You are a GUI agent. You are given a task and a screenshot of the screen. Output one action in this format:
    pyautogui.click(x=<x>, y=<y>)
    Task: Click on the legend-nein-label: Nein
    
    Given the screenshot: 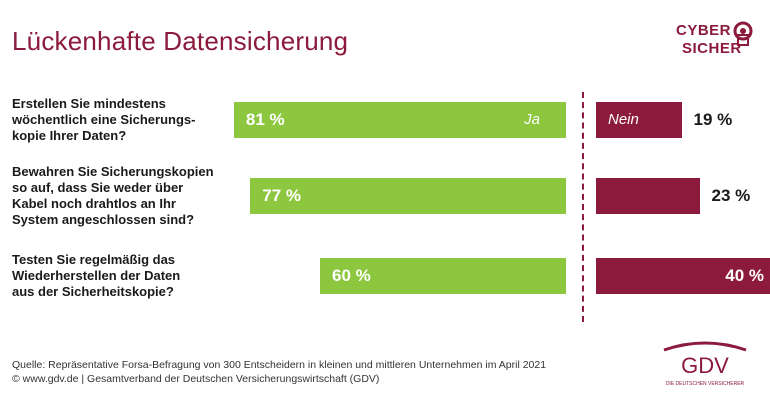 What is the action you would take?
    pyautogui.click(x=623, y=119)
    